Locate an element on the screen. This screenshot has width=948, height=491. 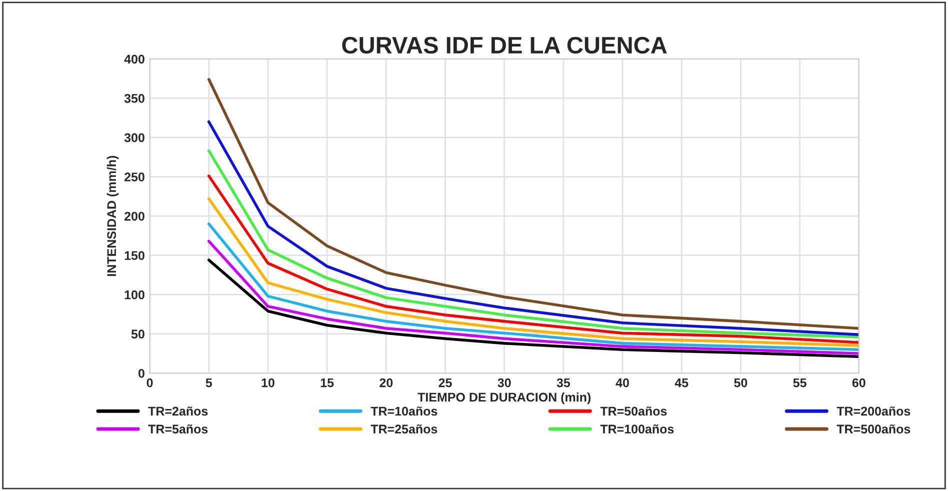
x-tick-label: 15 is located at coordinates (327, 383).